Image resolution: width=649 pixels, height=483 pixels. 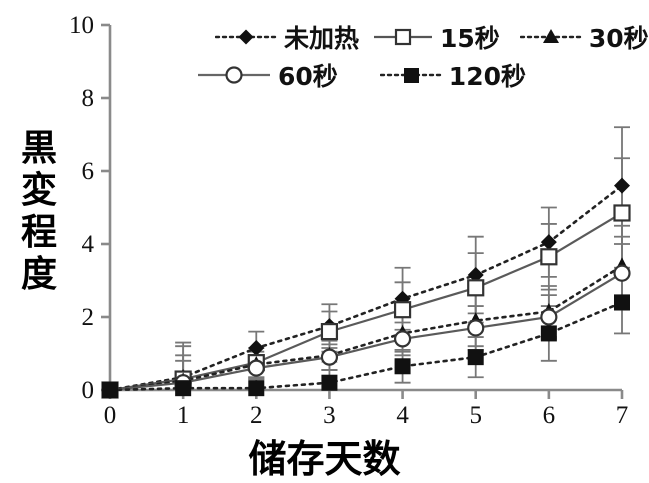 What do you see at coordinates (246, 37) in the screenshot?
I see `legend-swatch-diamond-icon` at bounding box center [246, 37].